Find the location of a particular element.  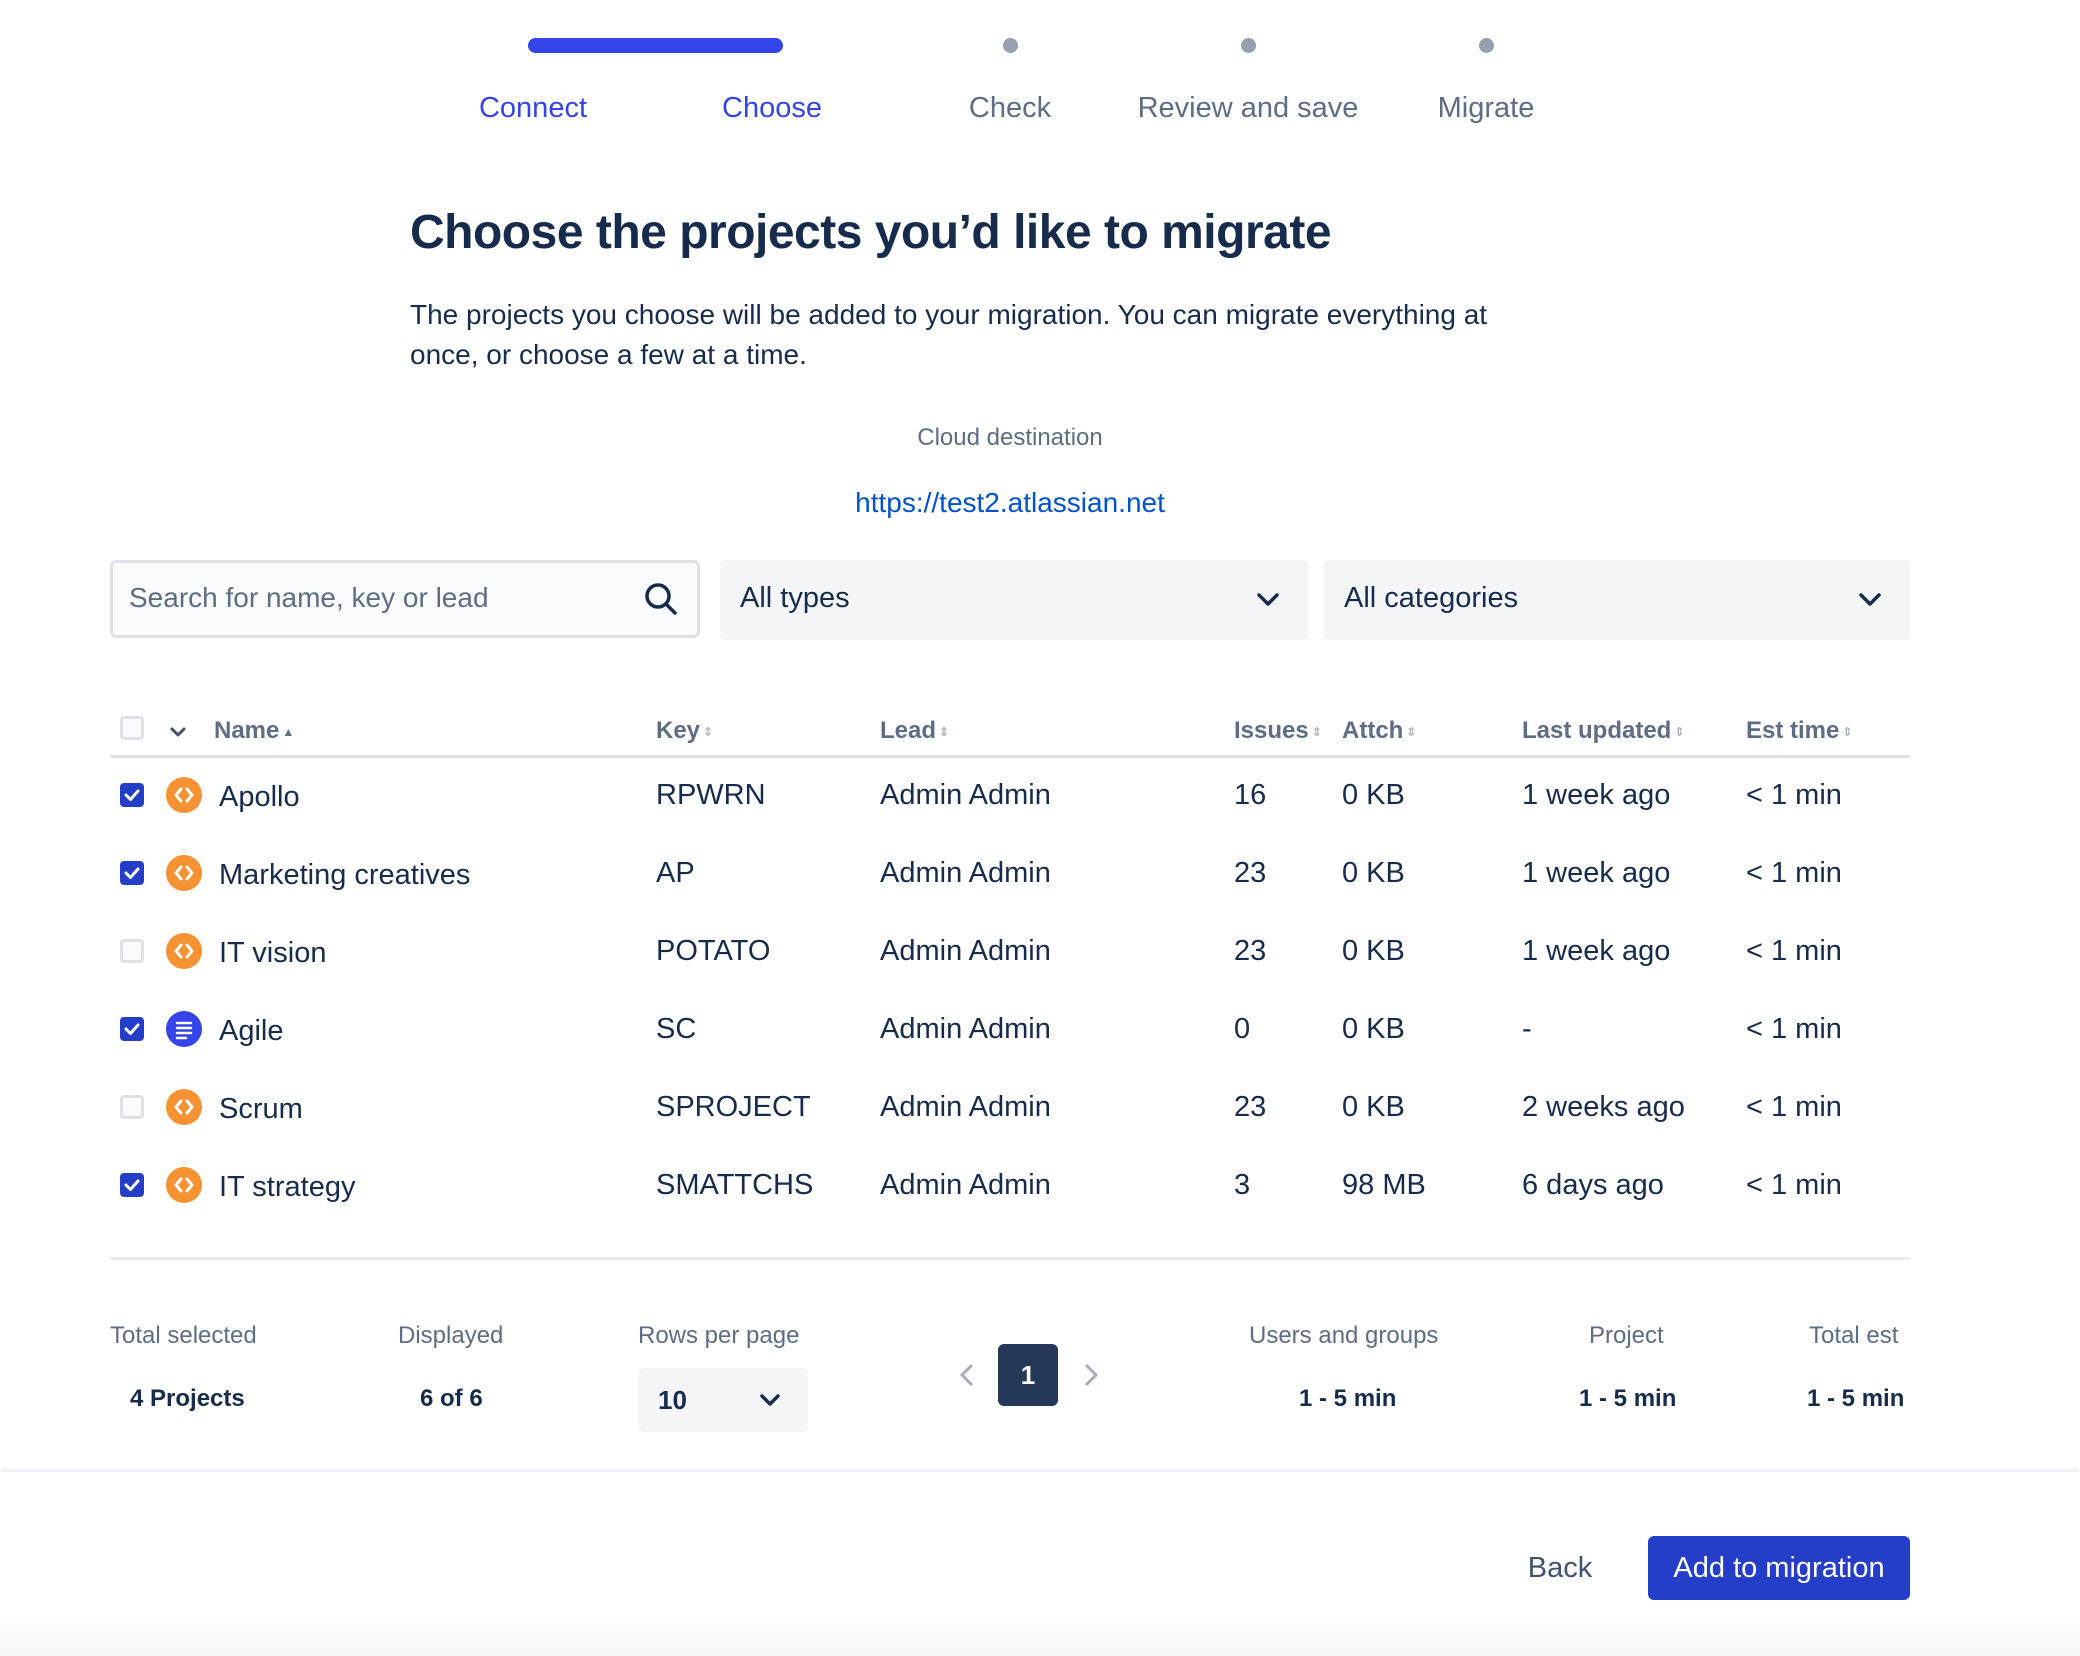

type-select: All types is located at coordinates (1014, 600).